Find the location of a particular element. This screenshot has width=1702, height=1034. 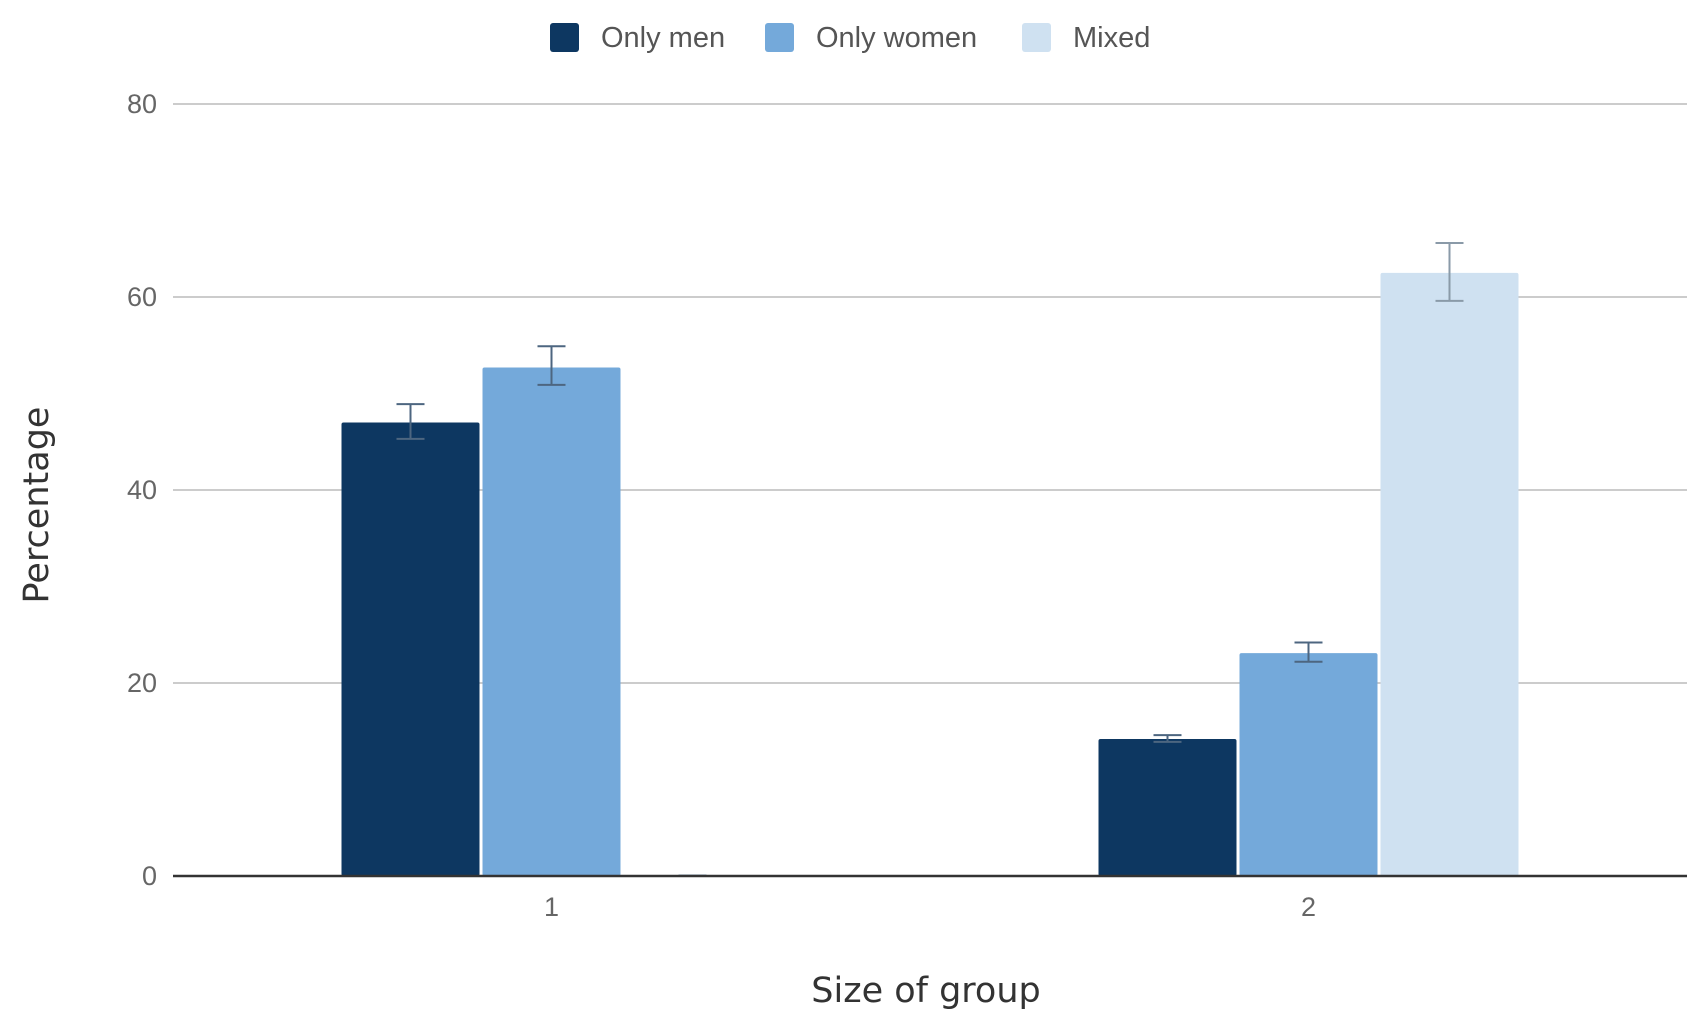

y-tick-label: 60 is located at coordinates (142, 297).